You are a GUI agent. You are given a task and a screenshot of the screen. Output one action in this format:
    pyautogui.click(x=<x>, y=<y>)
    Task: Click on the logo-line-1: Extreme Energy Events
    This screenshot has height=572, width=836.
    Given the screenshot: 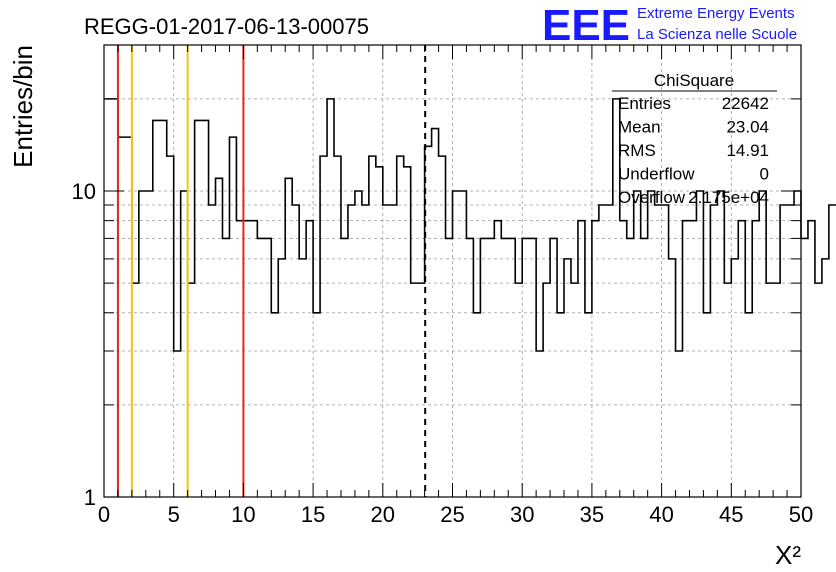 What is the action you would take?
    pyautogui.click(x=716, y=13)
    